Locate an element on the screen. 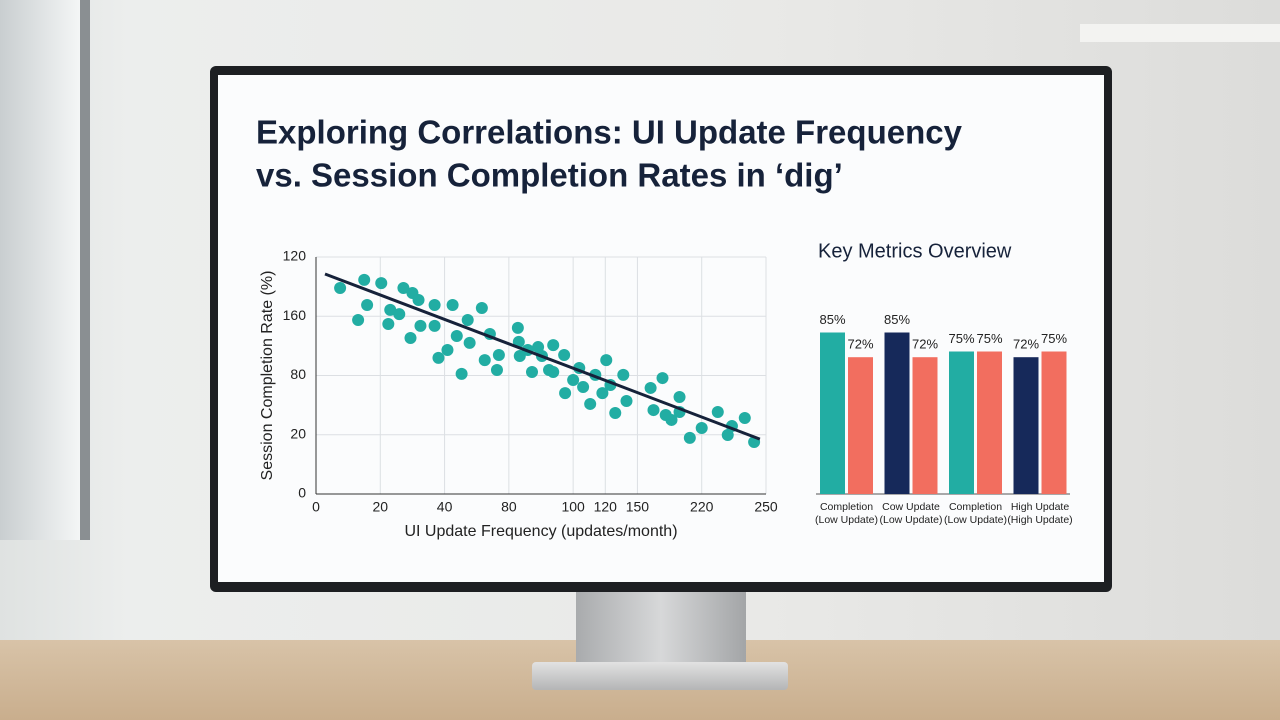 This screenshot has height=720, width=1280. y-tick-label: 80 is located at coordinates (298, 374).